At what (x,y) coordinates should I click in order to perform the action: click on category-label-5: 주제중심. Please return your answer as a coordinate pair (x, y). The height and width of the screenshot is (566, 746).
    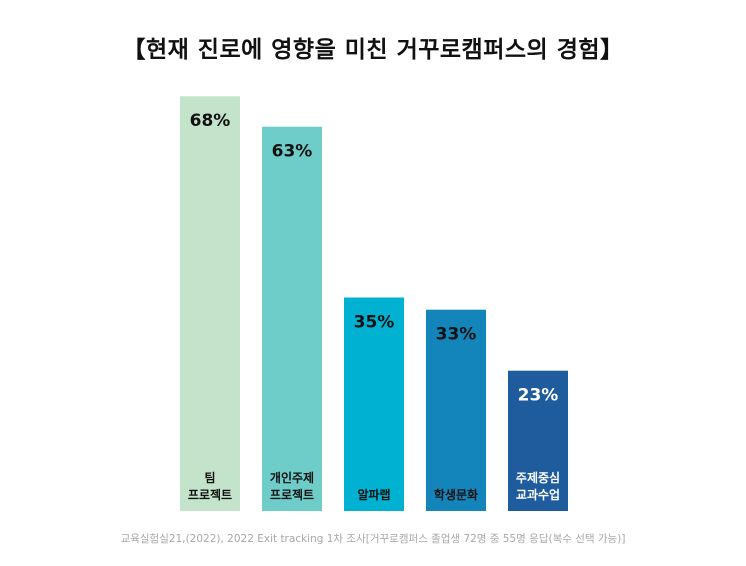
    Looking at the image, I should click on (538, 477).